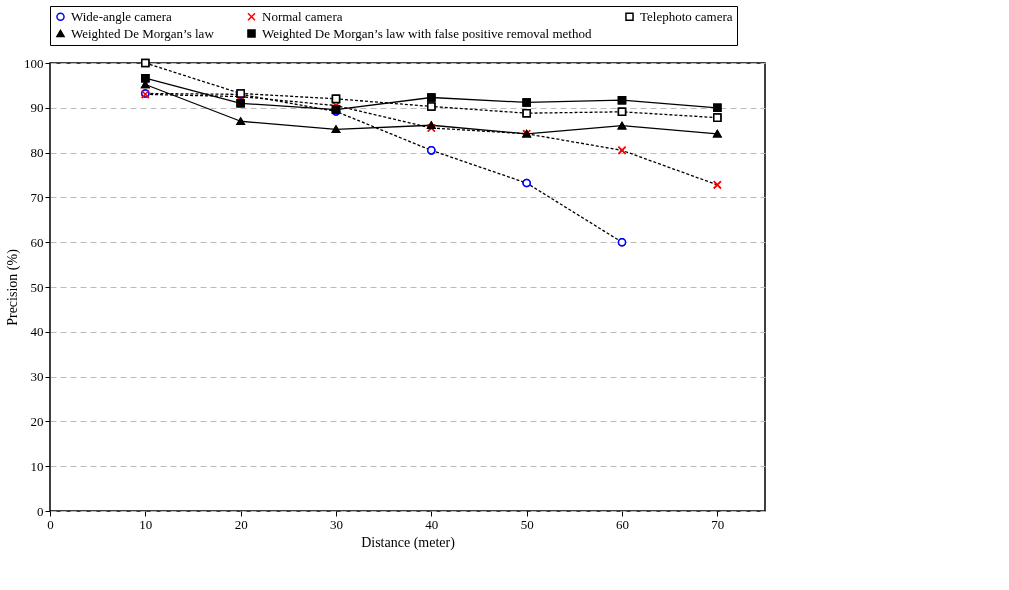 Image resolution: width=1009 pixels, height=590 pixels. Describe the element at coordinates (37, 197) in the screenshot. I see `y-tick-label: 70` at that location.